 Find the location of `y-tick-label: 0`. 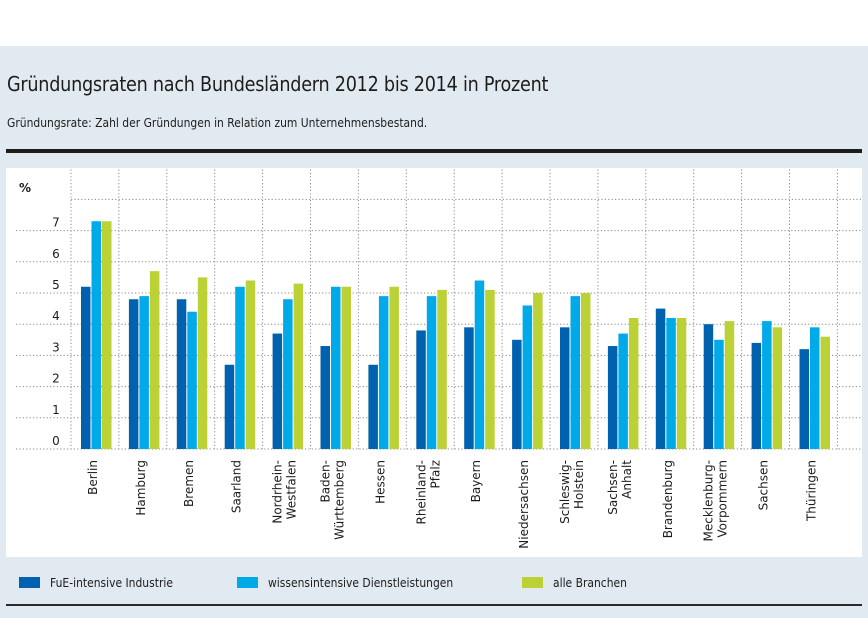

y-tick-label: 0 is located at coordinates (56, 441).